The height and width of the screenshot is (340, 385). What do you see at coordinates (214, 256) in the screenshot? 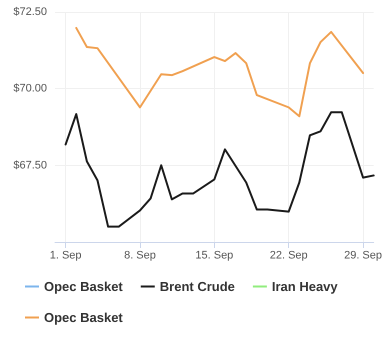
I see `x-tick-label: 15. Sep` at bounding box center [214, 256].